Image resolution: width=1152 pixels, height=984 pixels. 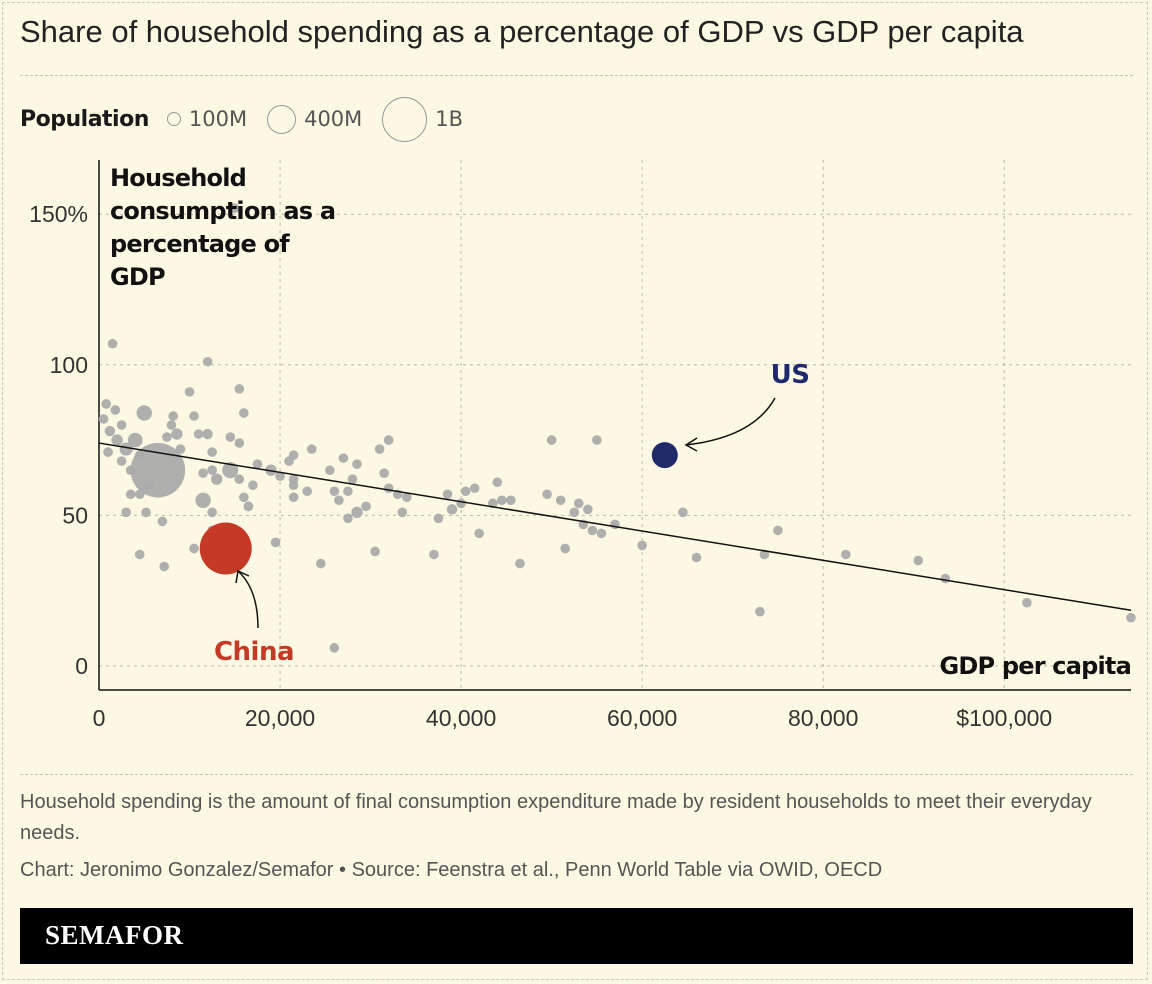 What do you see at coordinates (81, 666) in the screenshot?
I see `y-tick-label: 0` at bounding box center [81, 666].